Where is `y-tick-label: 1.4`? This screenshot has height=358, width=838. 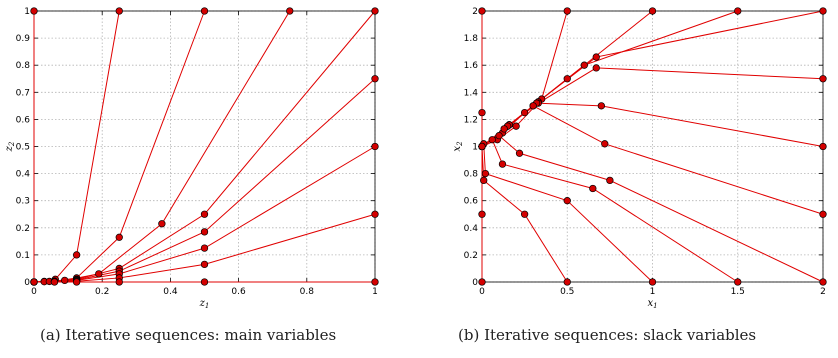
y-tick-label: 1.4 is located at coordinates (471, 93).